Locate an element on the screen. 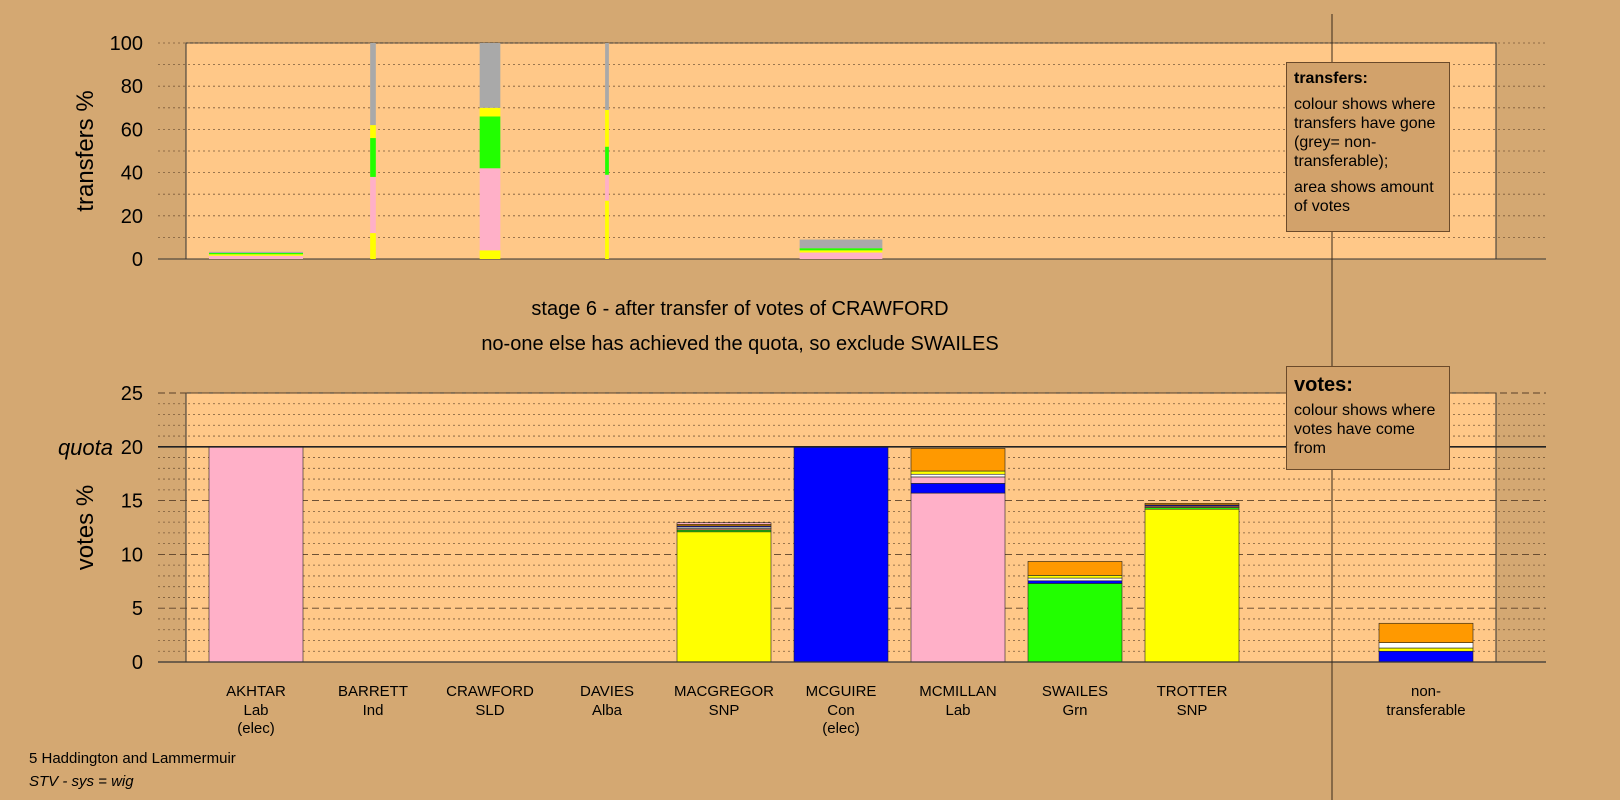  votes-y-tick-label: 20 is located at coordinates (132, 448).